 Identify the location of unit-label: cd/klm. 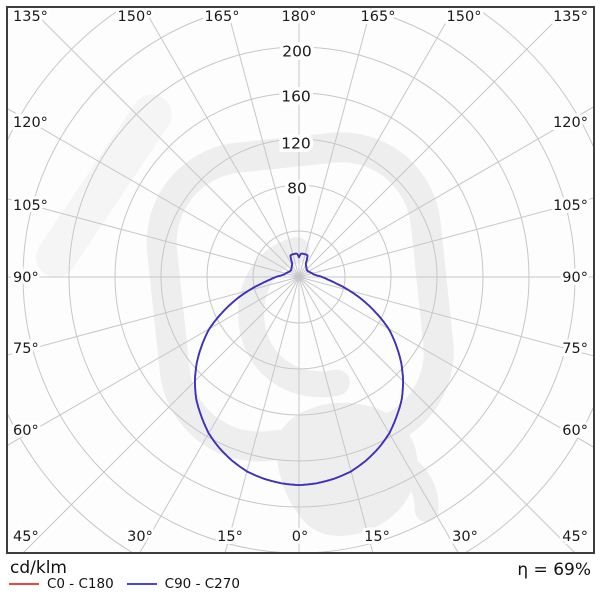
(38, 568).